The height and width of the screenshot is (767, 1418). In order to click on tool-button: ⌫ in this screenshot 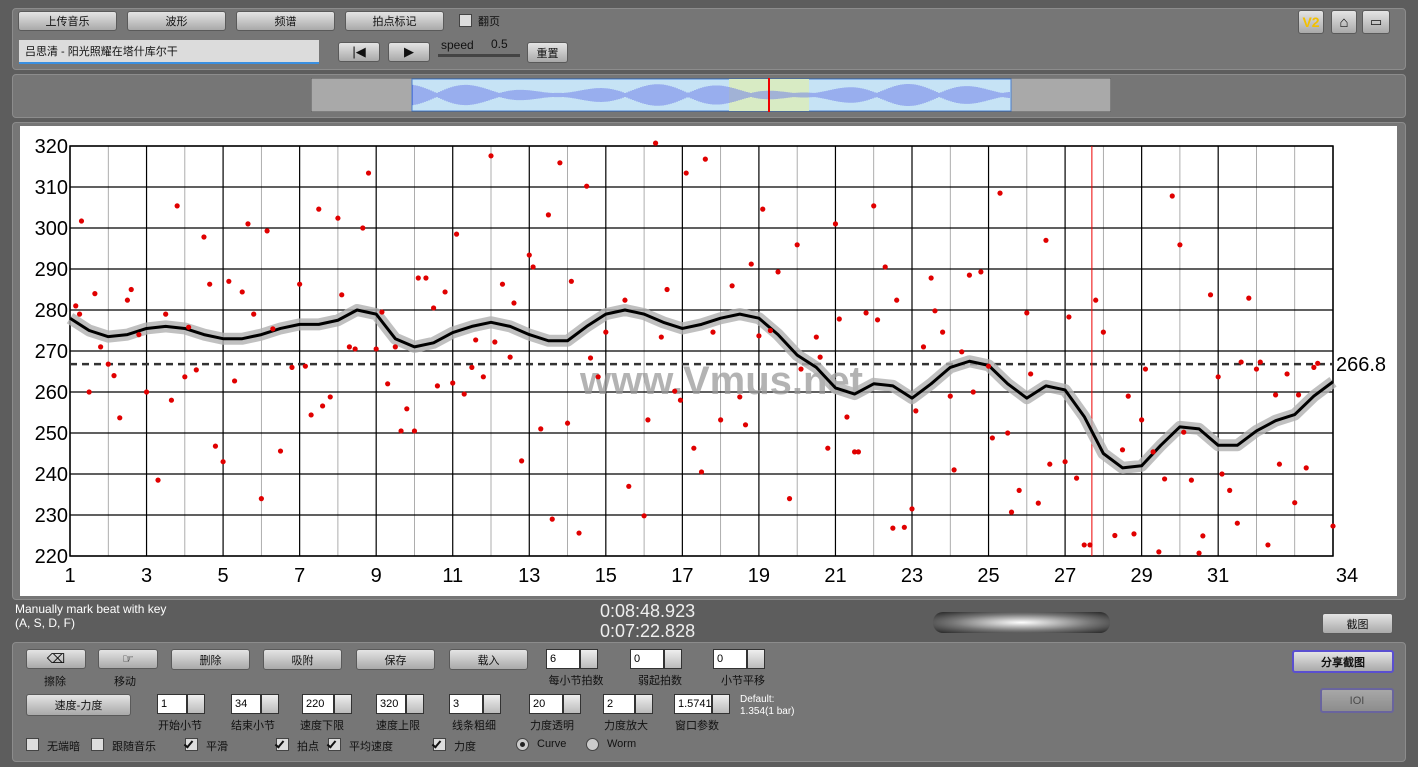, I will do `click(56, 659)`.